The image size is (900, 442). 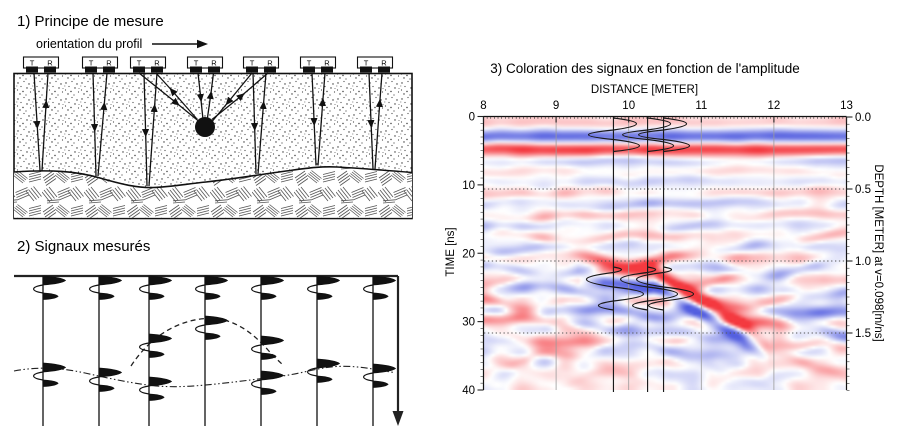 I want to click on orientation-arrow, so click(x=180, y=44).